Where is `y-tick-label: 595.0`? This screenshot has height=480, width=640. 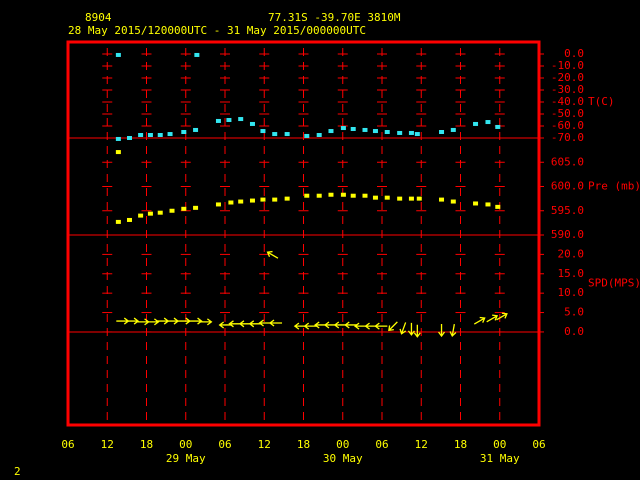
y-tick-label: 595.0 is located at coordinates (567, 210).